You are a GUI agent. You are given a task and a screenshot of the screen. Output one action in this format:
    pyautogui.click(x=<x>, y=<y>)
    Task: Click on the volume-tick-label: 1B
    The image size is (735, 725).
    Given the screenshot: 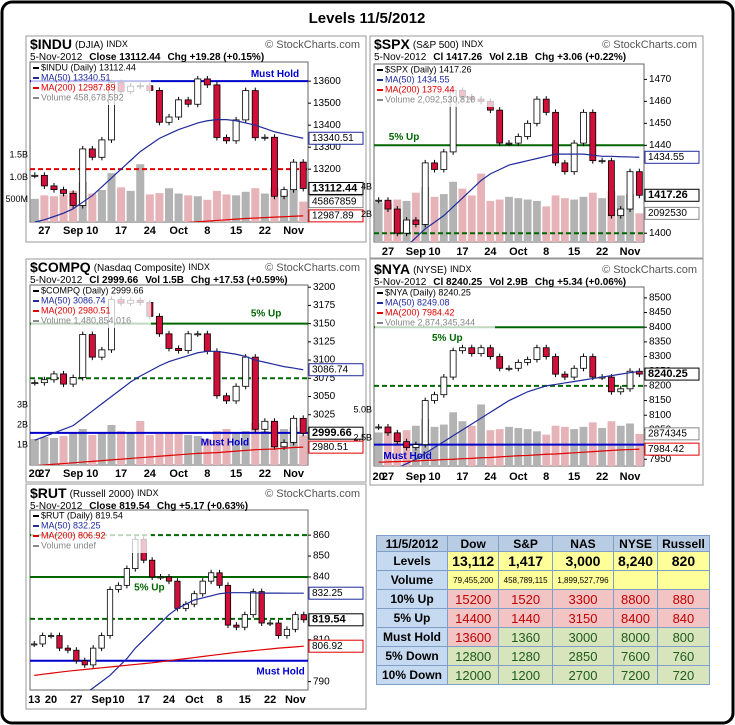 What is the action you would take?
    pyautogui.click(x=22, y=444)
    